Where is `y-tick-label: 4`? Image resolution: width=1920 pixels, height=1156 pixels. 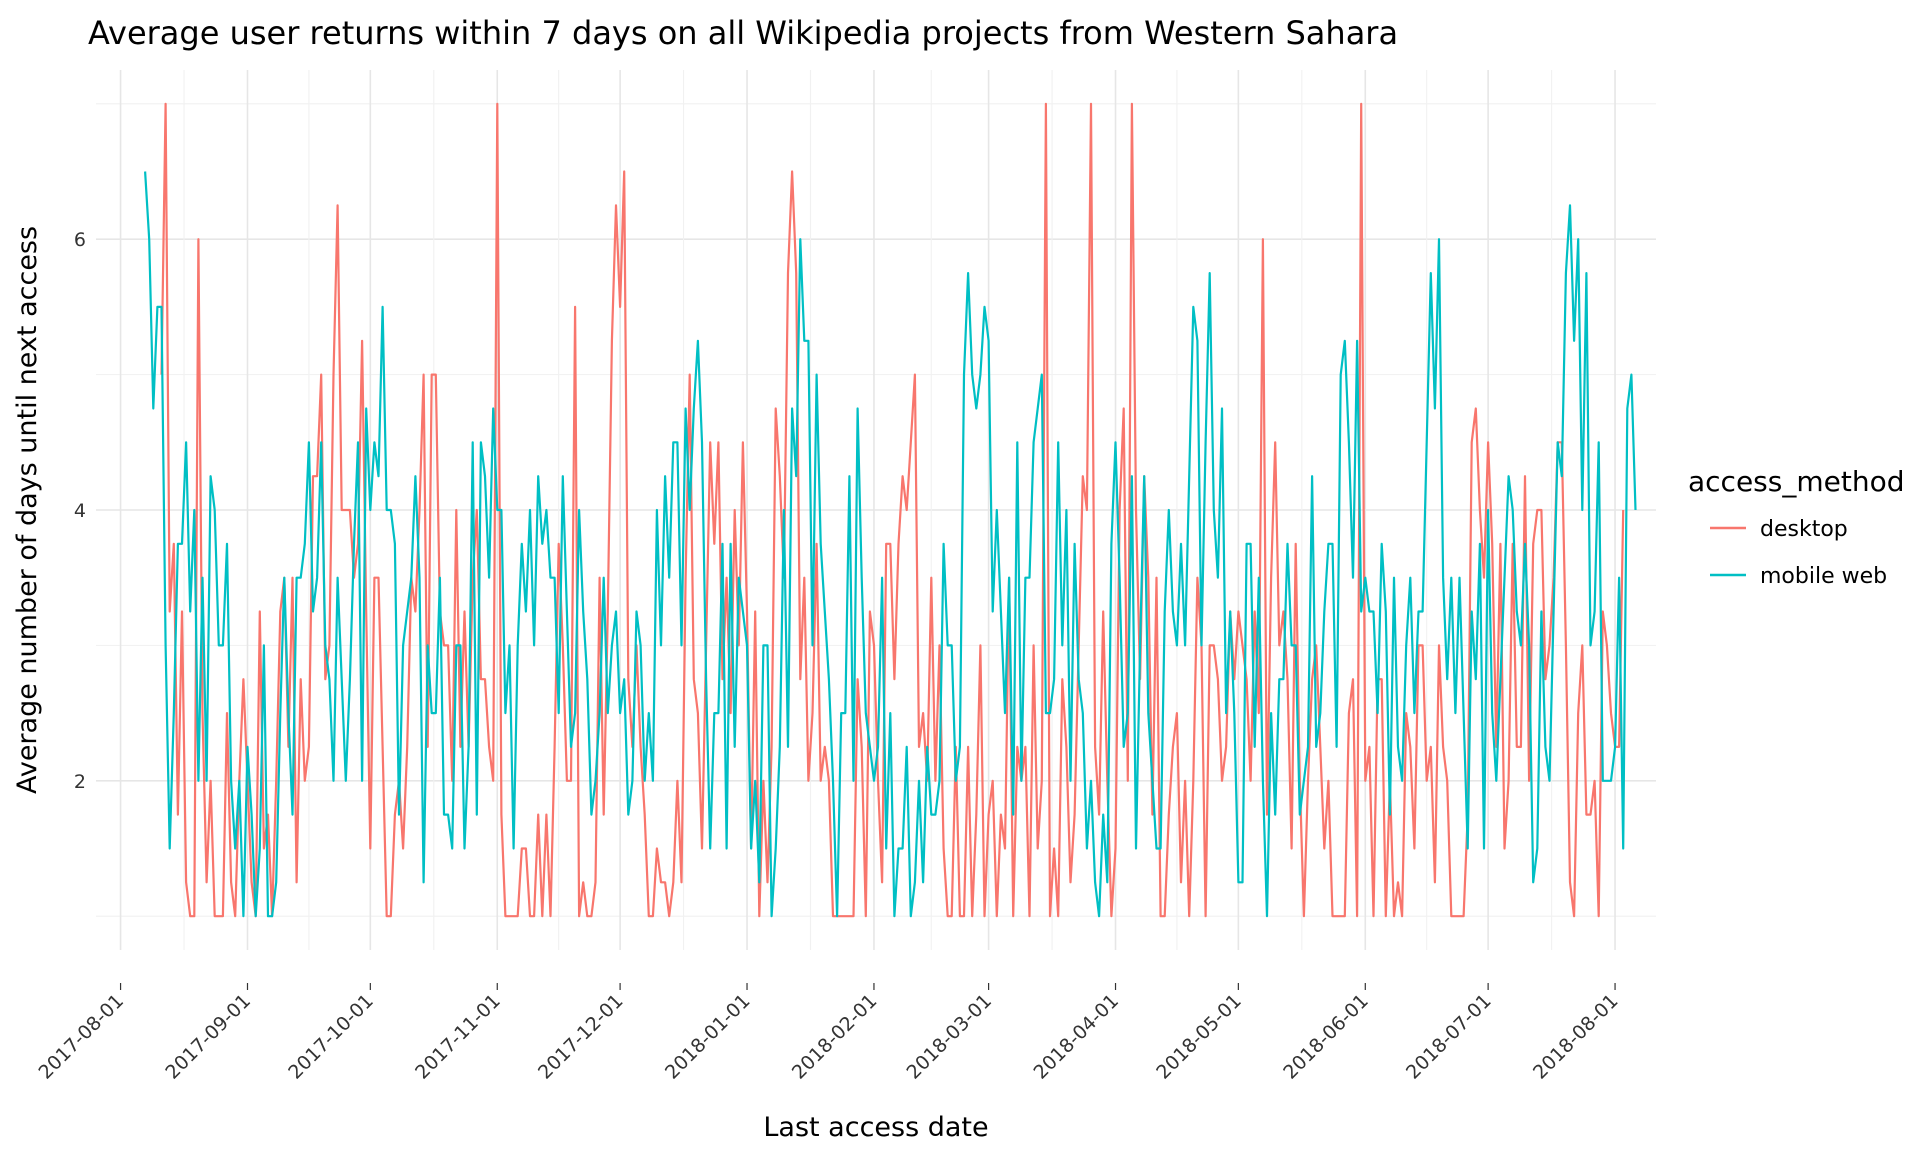 y-tick-label: 4 is located at coordinates (80, 511).